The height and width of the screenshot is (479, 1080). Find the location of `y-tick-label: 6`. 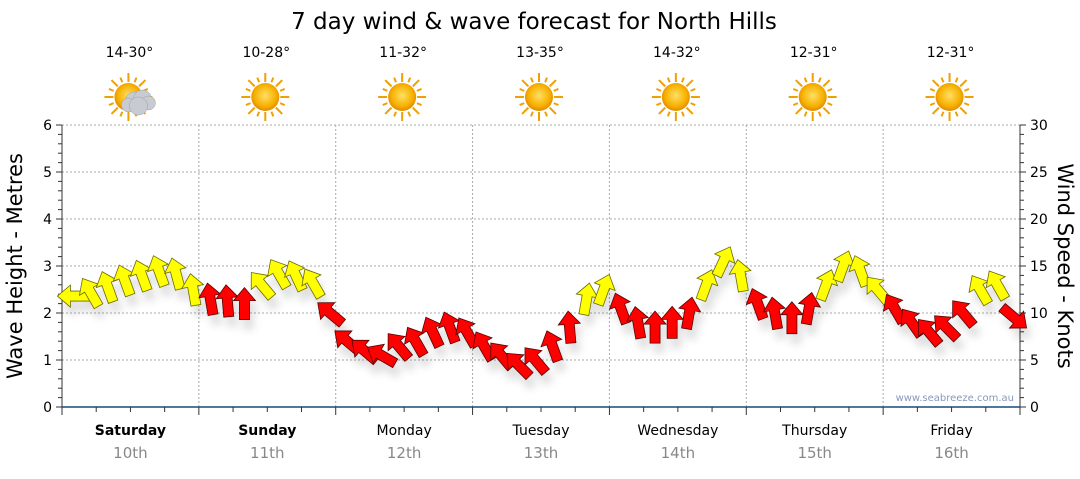

y-tick-label: 6 is located at coordinates (47, 126).